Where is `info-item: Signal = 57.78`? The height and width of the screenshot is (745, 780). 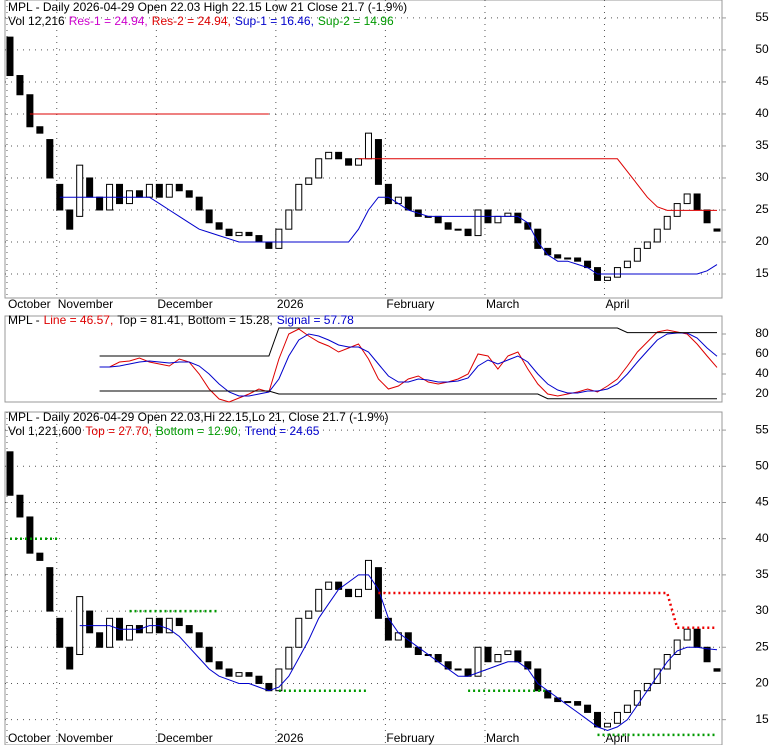
info-item: Signal = 57.78 is located at coordinates (315, 320).